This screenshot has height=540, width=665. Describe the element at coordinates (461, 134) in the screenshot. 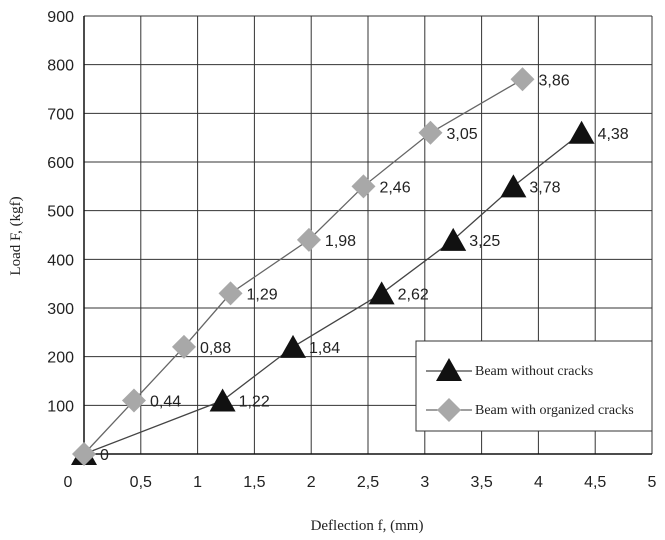

I see `data-label: 3,05` at that location.